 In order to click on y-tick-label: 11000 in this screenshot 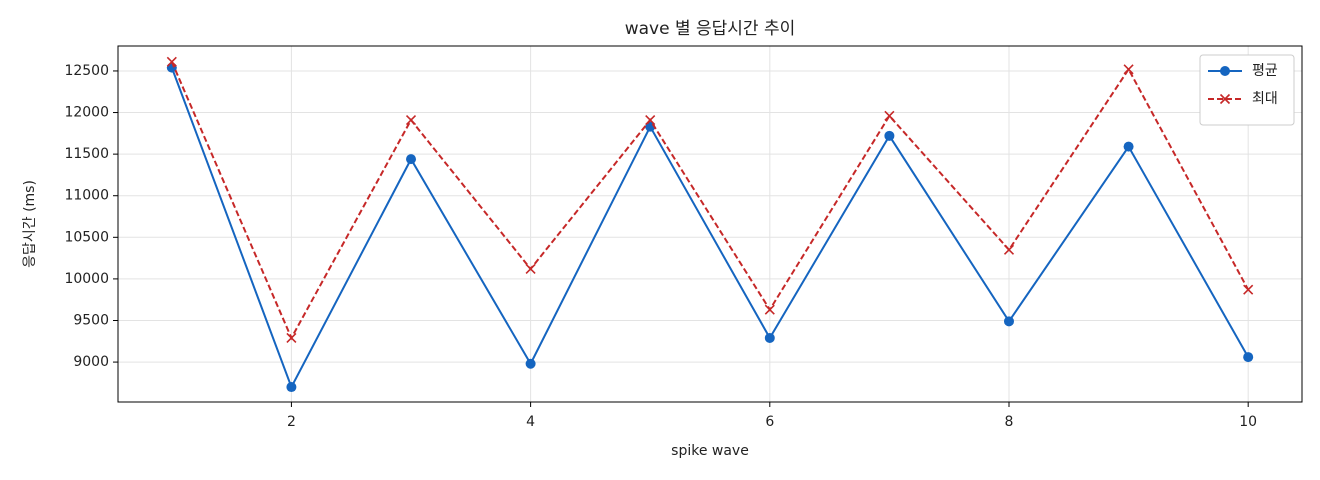, I will do `click(86, 196)`.